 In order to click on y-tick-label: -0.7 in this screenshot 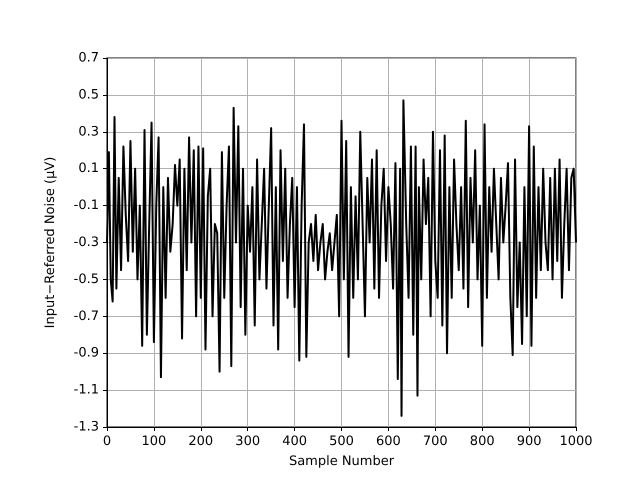, I will do `click(86, 316)`.